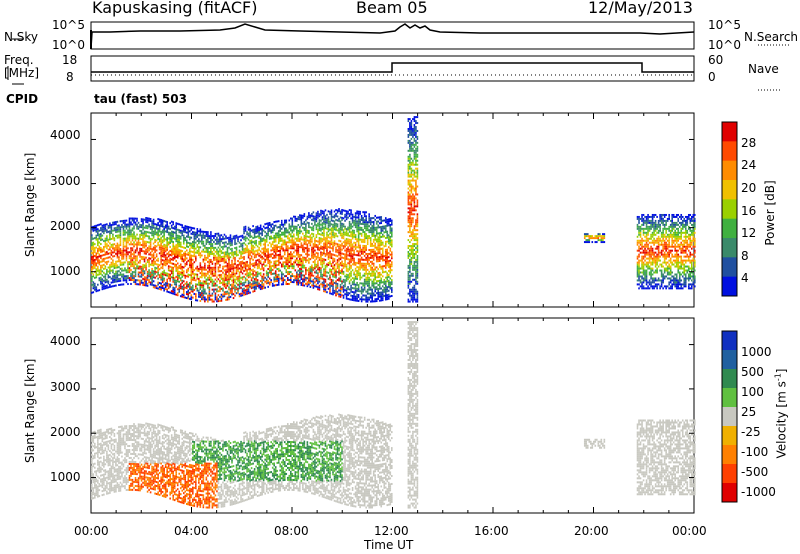 Image resolution: width=800 pixels, height=554 pixels. I want to click on xtick-2000: 20:00, so click(591, 531).